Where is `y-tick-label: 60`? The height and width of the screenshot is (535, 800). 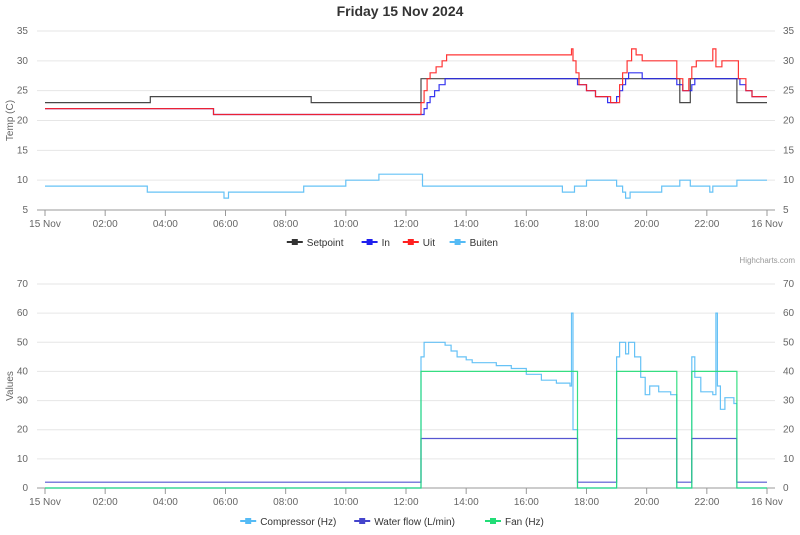 y-tick-label: 60 is located at coordinates (23, 313).